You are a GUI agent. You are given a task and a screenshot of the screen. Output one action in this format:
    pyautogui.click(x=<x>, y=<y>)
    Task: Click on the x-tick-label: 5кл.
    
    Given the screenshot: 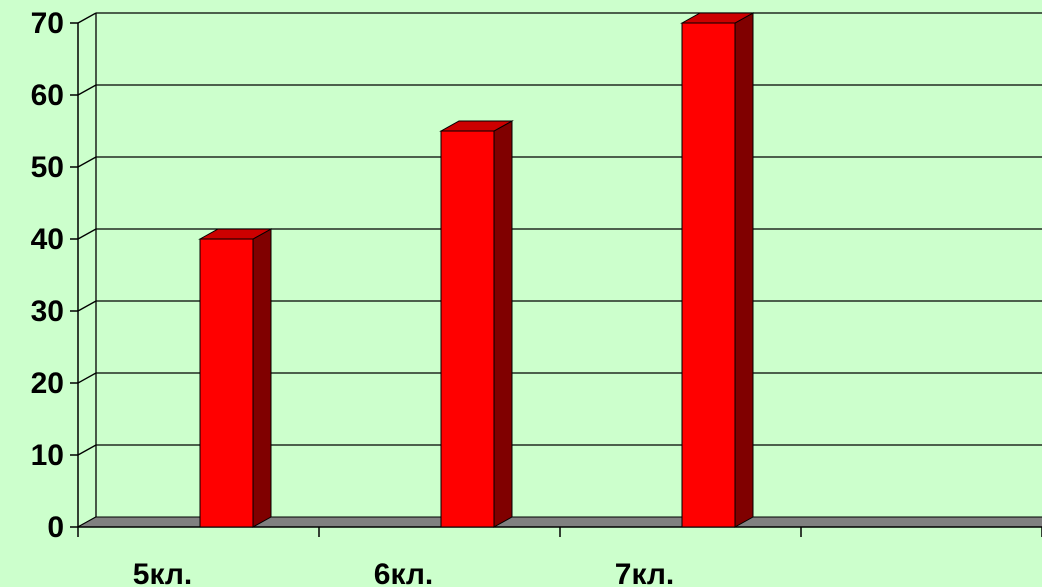 What is the action you would take?
    pyautogui.click(x=162, y=572)
    